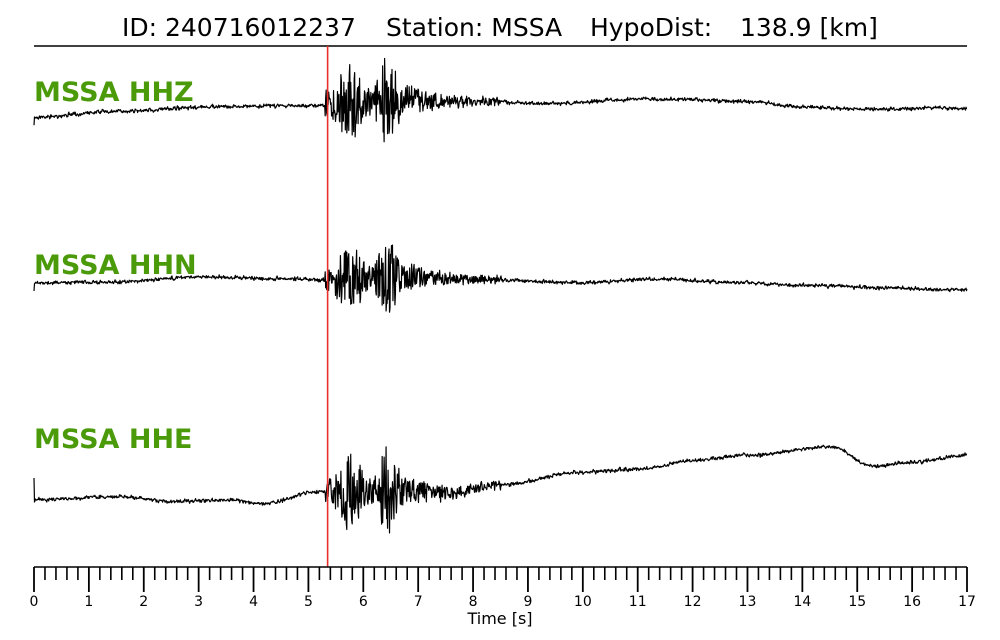 The height and width of the screenshot is (640, 1000). What do you see at coordinates (500, 100) in the screenshot?
I see `trace-mssa-hhz` at bounding box center [500, 100].